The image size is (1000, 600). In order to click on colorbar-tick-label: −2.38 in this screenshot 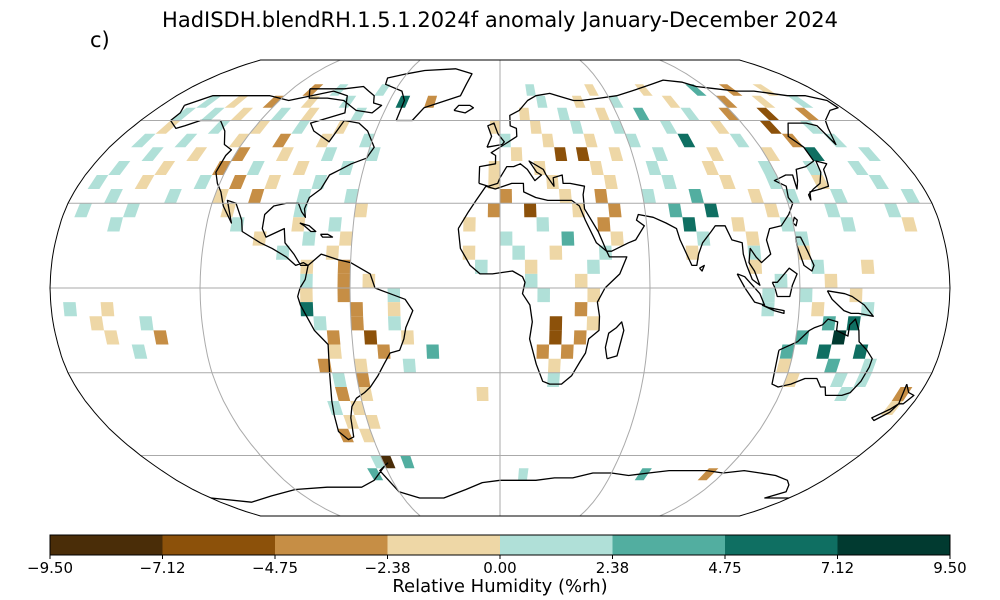, I will do `click(387, 568)`.